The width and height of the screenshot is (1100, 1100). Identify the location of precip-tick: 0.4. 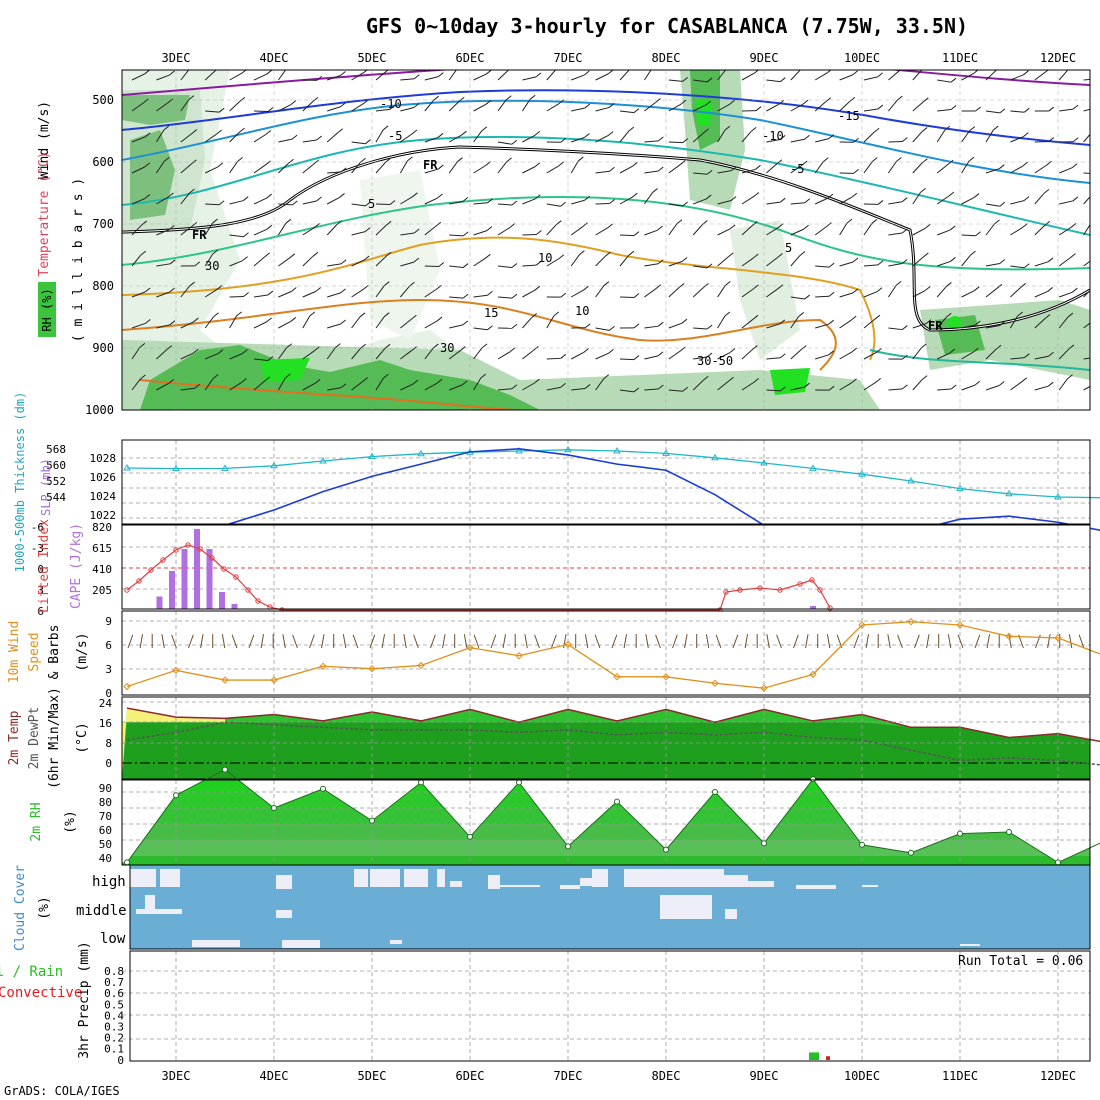
(114, 1015).